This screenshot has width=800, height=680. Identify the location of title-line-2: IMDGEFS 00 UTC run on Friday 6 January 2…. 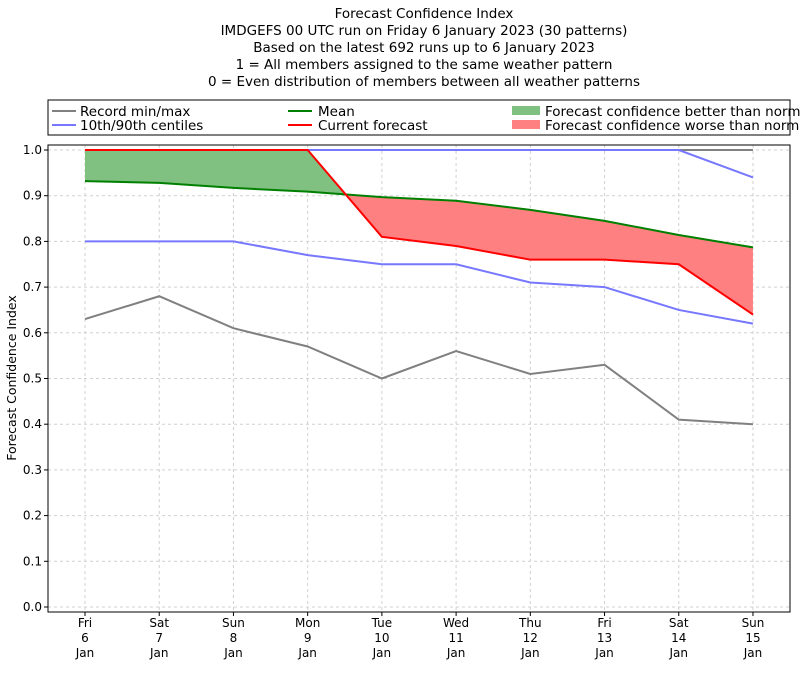
(424, 31).